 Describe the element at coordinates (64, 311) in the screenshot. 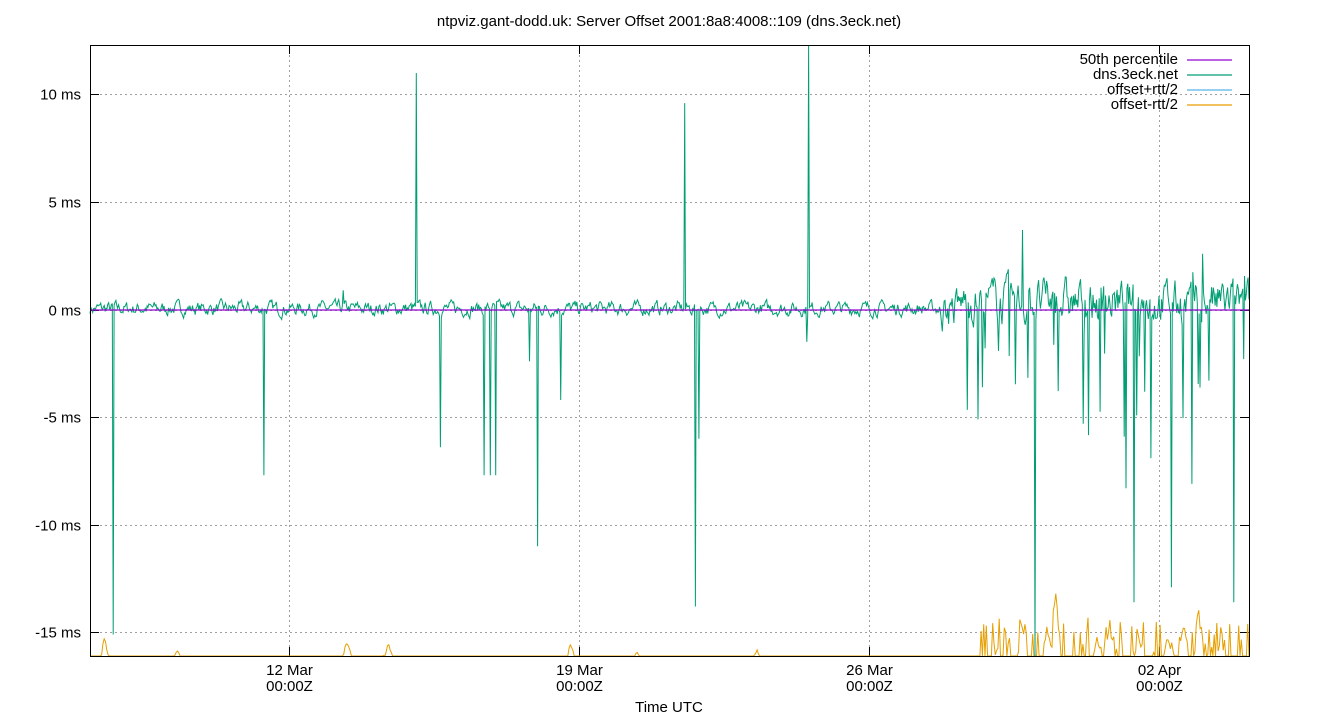

I see `y-tick-label: 0 ms` at that location.